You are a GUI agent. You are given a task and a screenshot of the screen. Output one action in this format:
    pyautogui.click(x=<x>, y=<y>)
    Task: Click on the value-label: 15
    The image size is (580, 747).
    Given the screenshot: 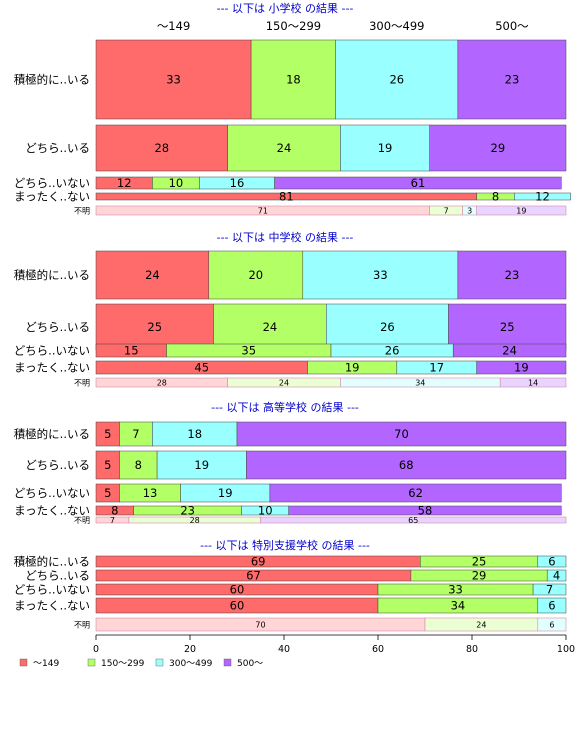 What is the action you would take?
    pyautogui.click(x=131, y=351)
    